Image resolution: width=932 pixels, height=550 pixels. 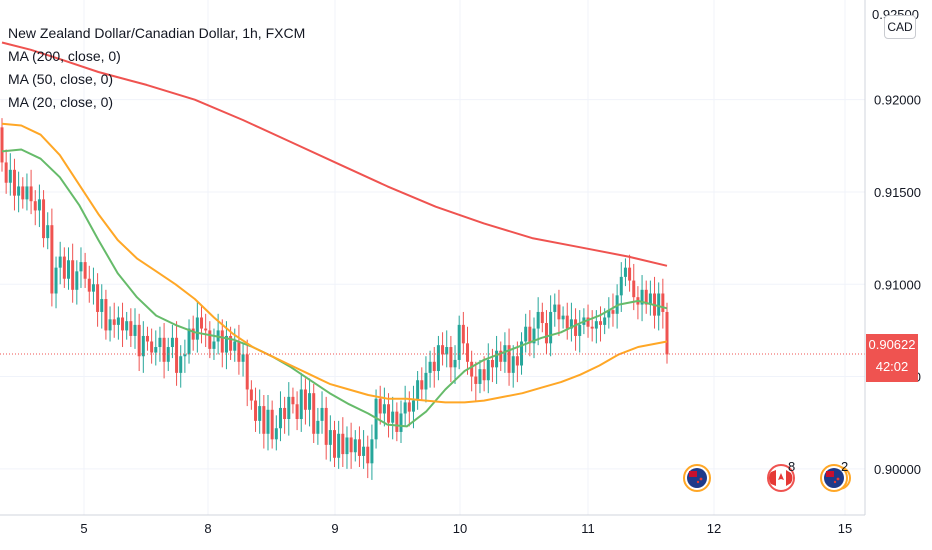 What do you see at coordinates (897, 100) in the screenshot?
I see `y-tick-label: 0.92000` at bounding box center [897, 100].